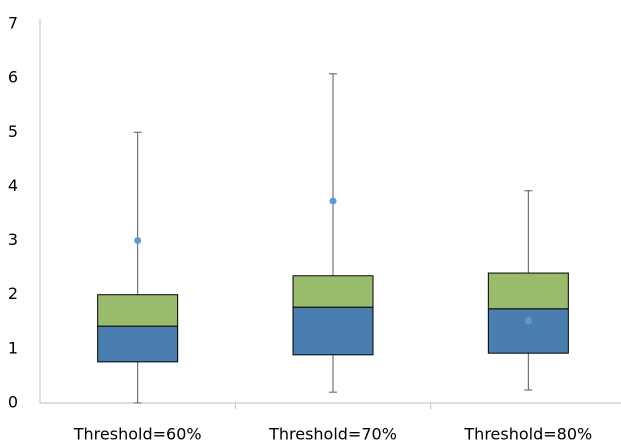  I want to click on x-tick-label: Threshold=80%, so click(527, 434).